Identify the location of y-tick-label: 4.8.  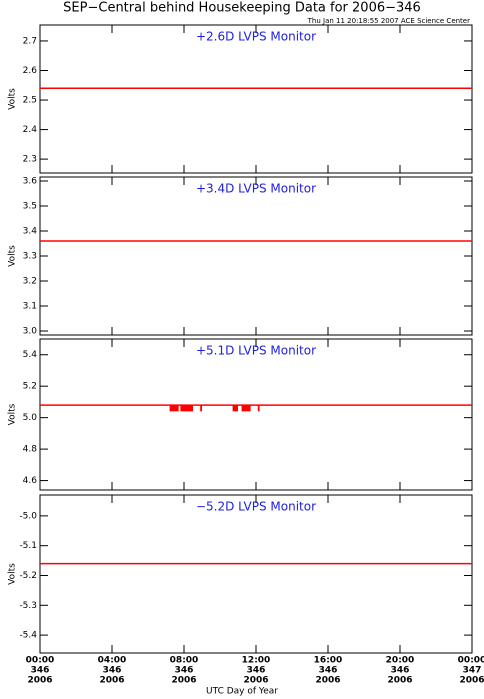
(30, 450).